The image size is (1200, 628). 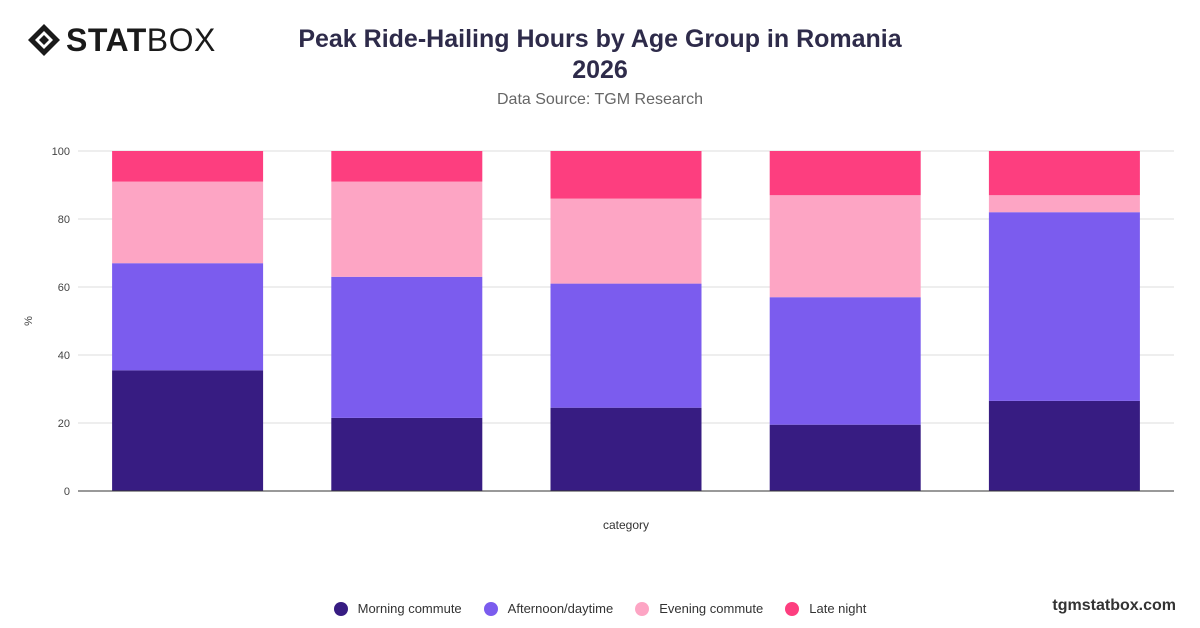 What do you see at coordinates (626, 525) in the screenshot?
I see `x-axis-label: category` at bounding box center [626, 525].